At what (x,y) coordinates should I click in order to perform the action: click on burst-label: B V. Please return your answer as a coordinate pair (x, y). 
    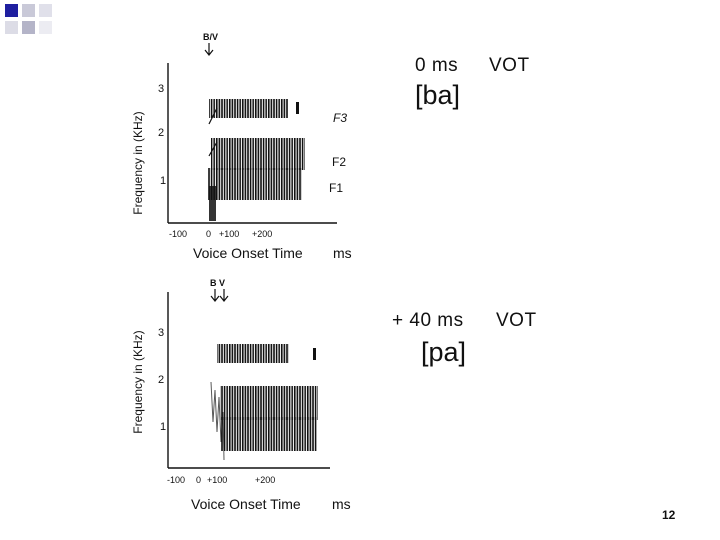
    Looking at the image, I should click on (217, 283).